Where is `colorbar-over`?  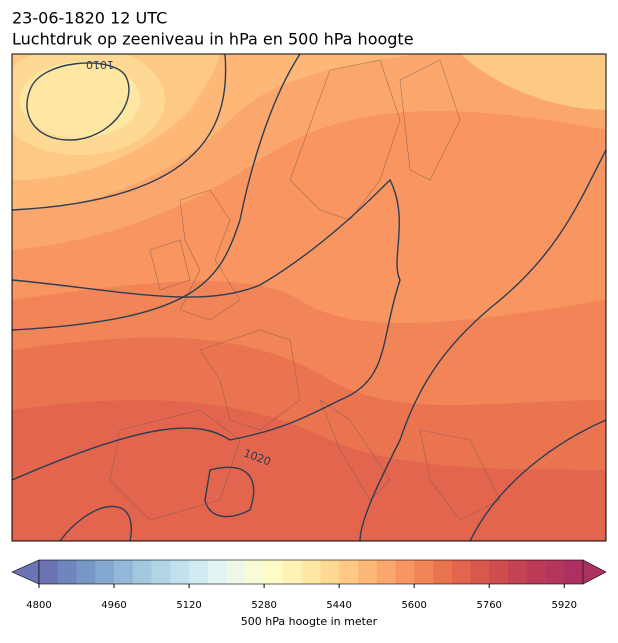 colorbar-over is located at coordinates (594, 572).